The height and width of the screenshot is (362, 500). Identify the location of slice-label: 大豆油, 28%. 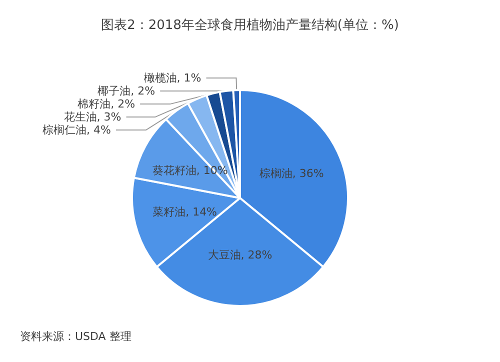
(240, 255).